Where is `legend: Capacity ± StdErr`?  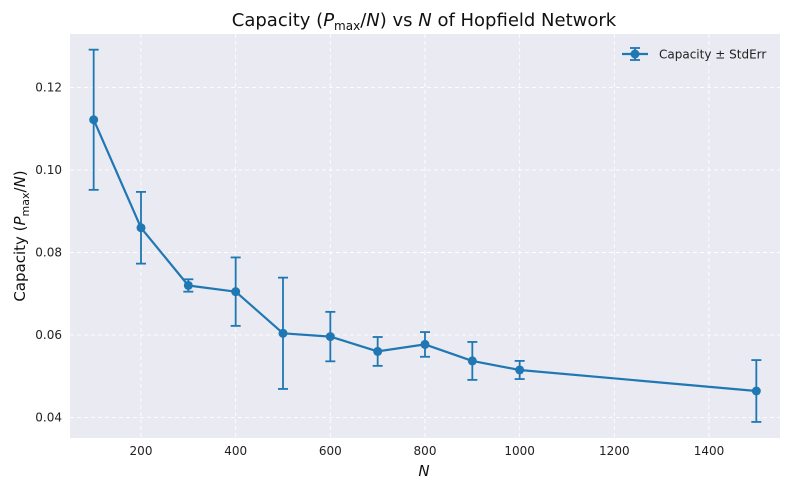 legend: Capacity ± StdErr is located at coordinates (694, 54).